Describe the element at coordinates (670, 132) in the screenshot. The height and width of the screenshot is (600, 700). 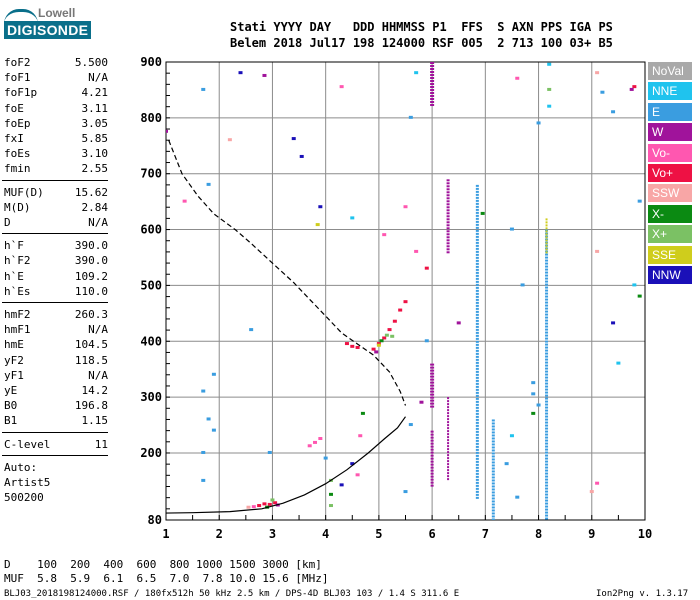
I see `legend-item: W` at that location.